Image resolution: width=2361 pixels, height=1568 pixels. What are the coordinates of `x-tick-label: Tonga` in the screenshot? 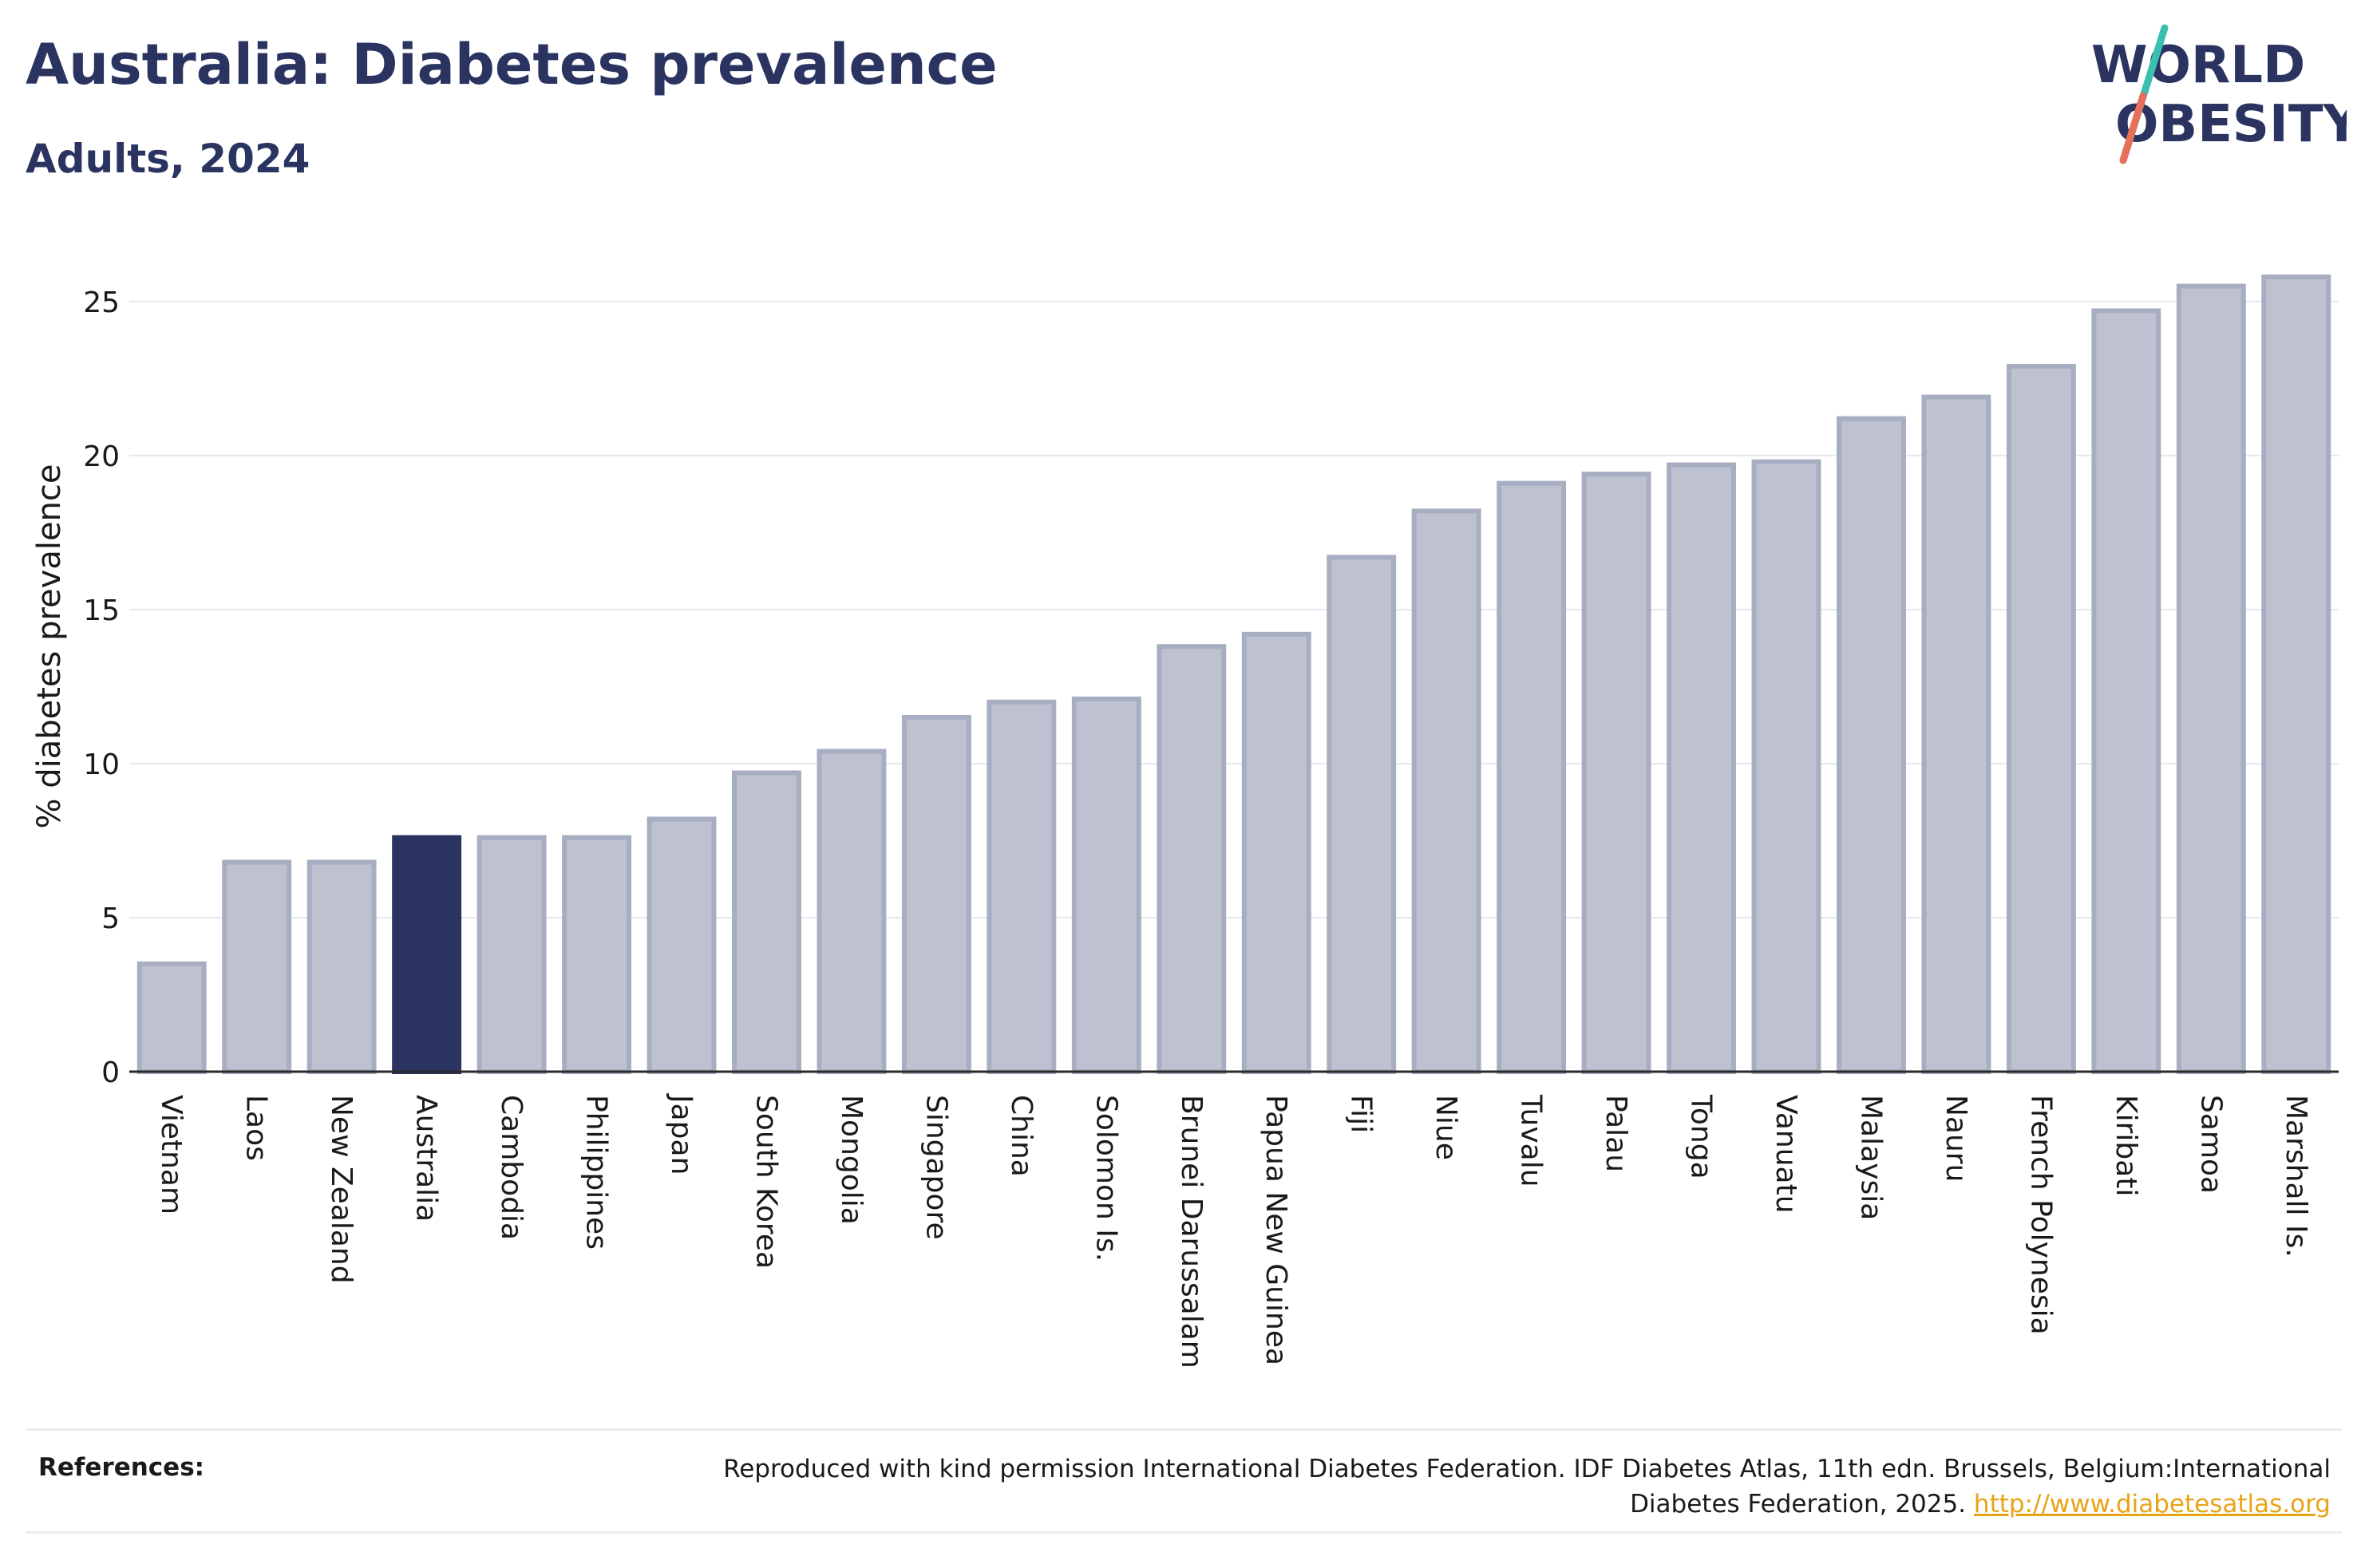 It's located at (1701, 1136).